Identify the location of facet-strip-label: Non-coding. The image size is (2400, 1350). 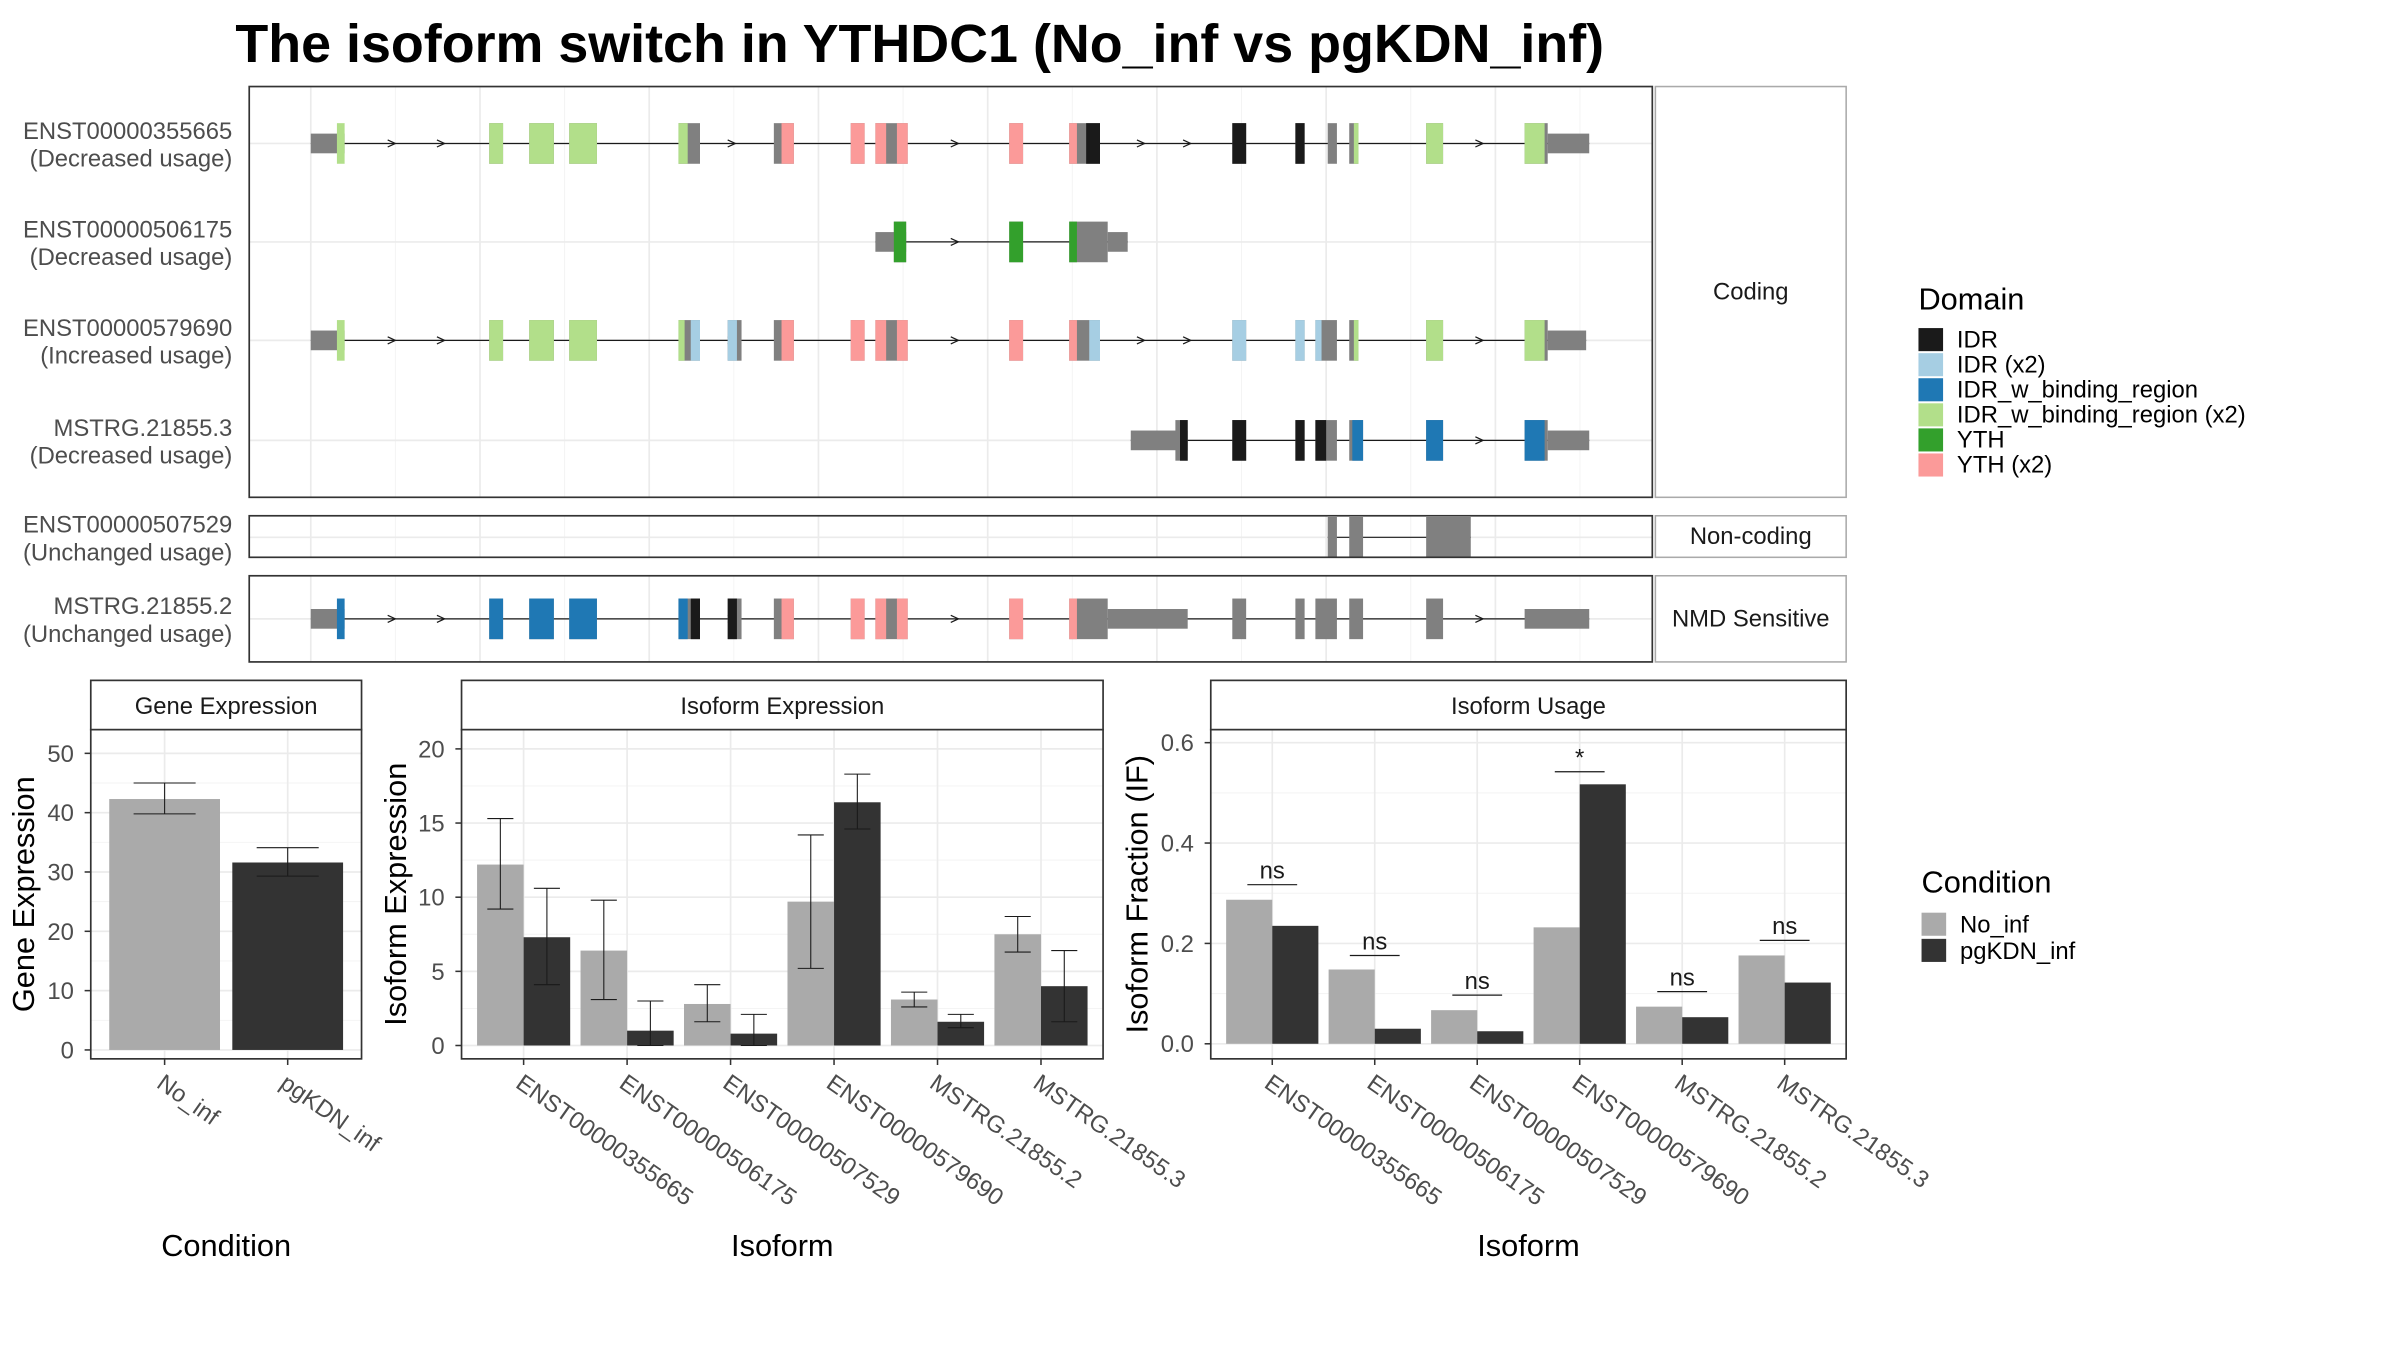
(1751, 536).